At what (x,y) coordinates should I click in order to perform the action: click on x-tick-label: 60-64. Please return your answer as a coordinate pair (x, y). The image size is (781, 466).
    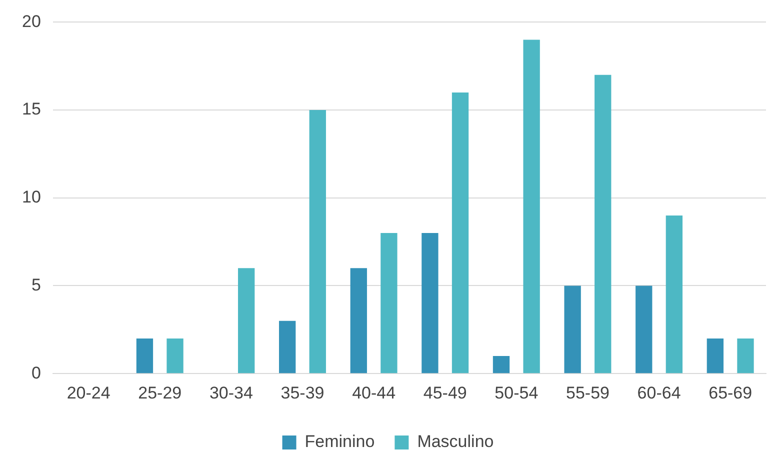
    Looking at the image, I should click on (659, 392).